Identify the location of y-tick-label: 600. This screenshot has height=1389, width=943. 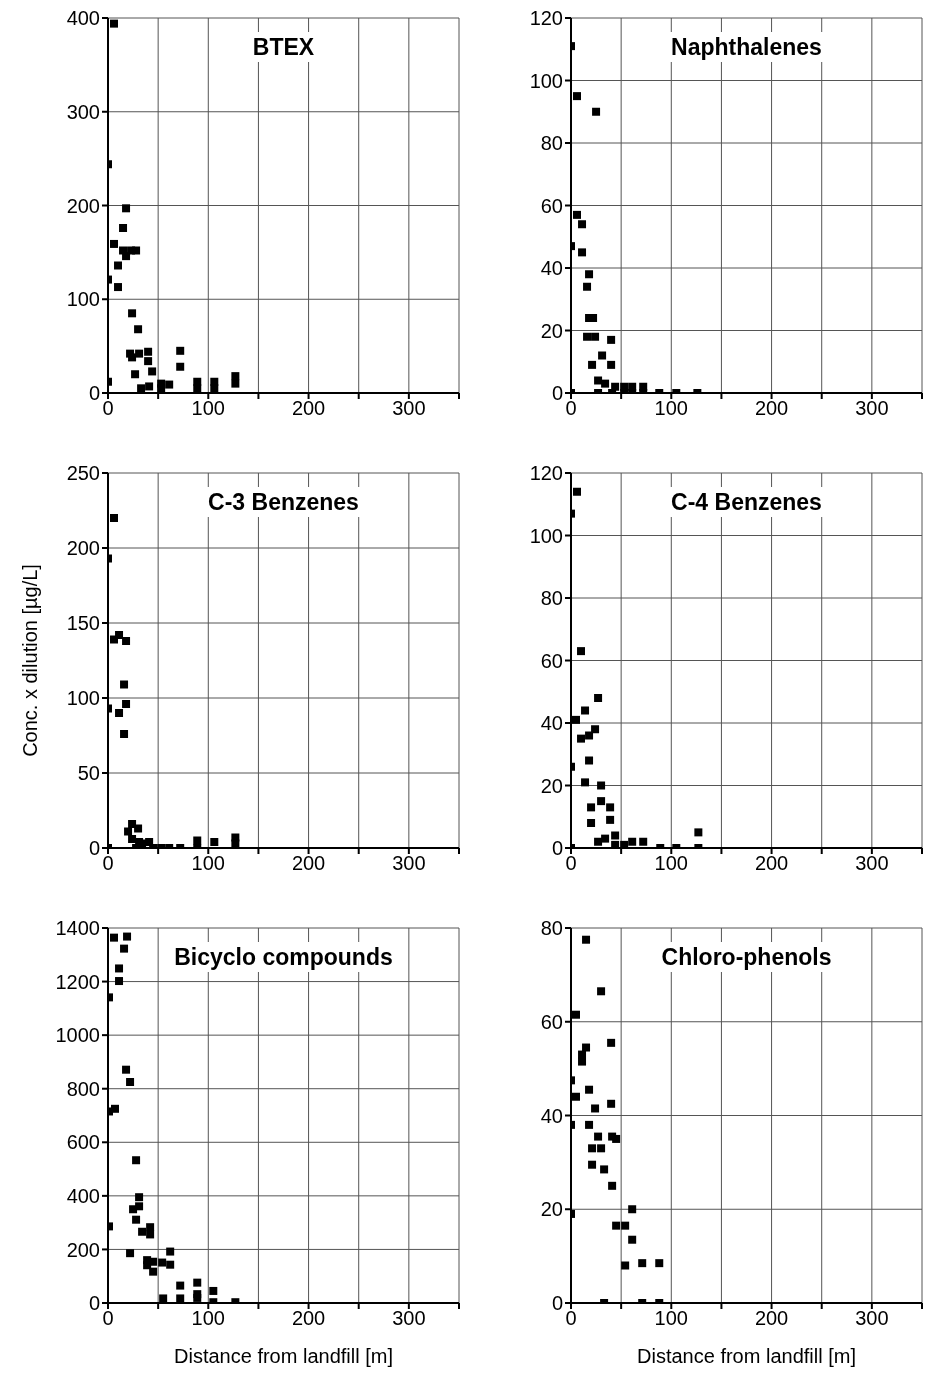
(83, 1142).